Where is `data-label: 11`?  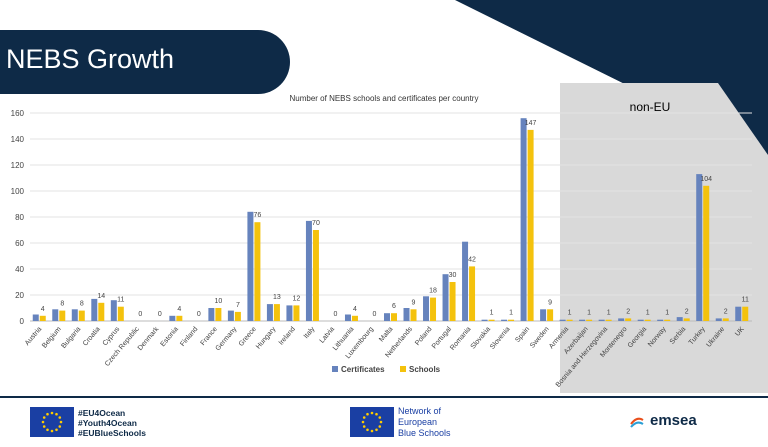
data-label: 11 is located at coordinates (745, 300).